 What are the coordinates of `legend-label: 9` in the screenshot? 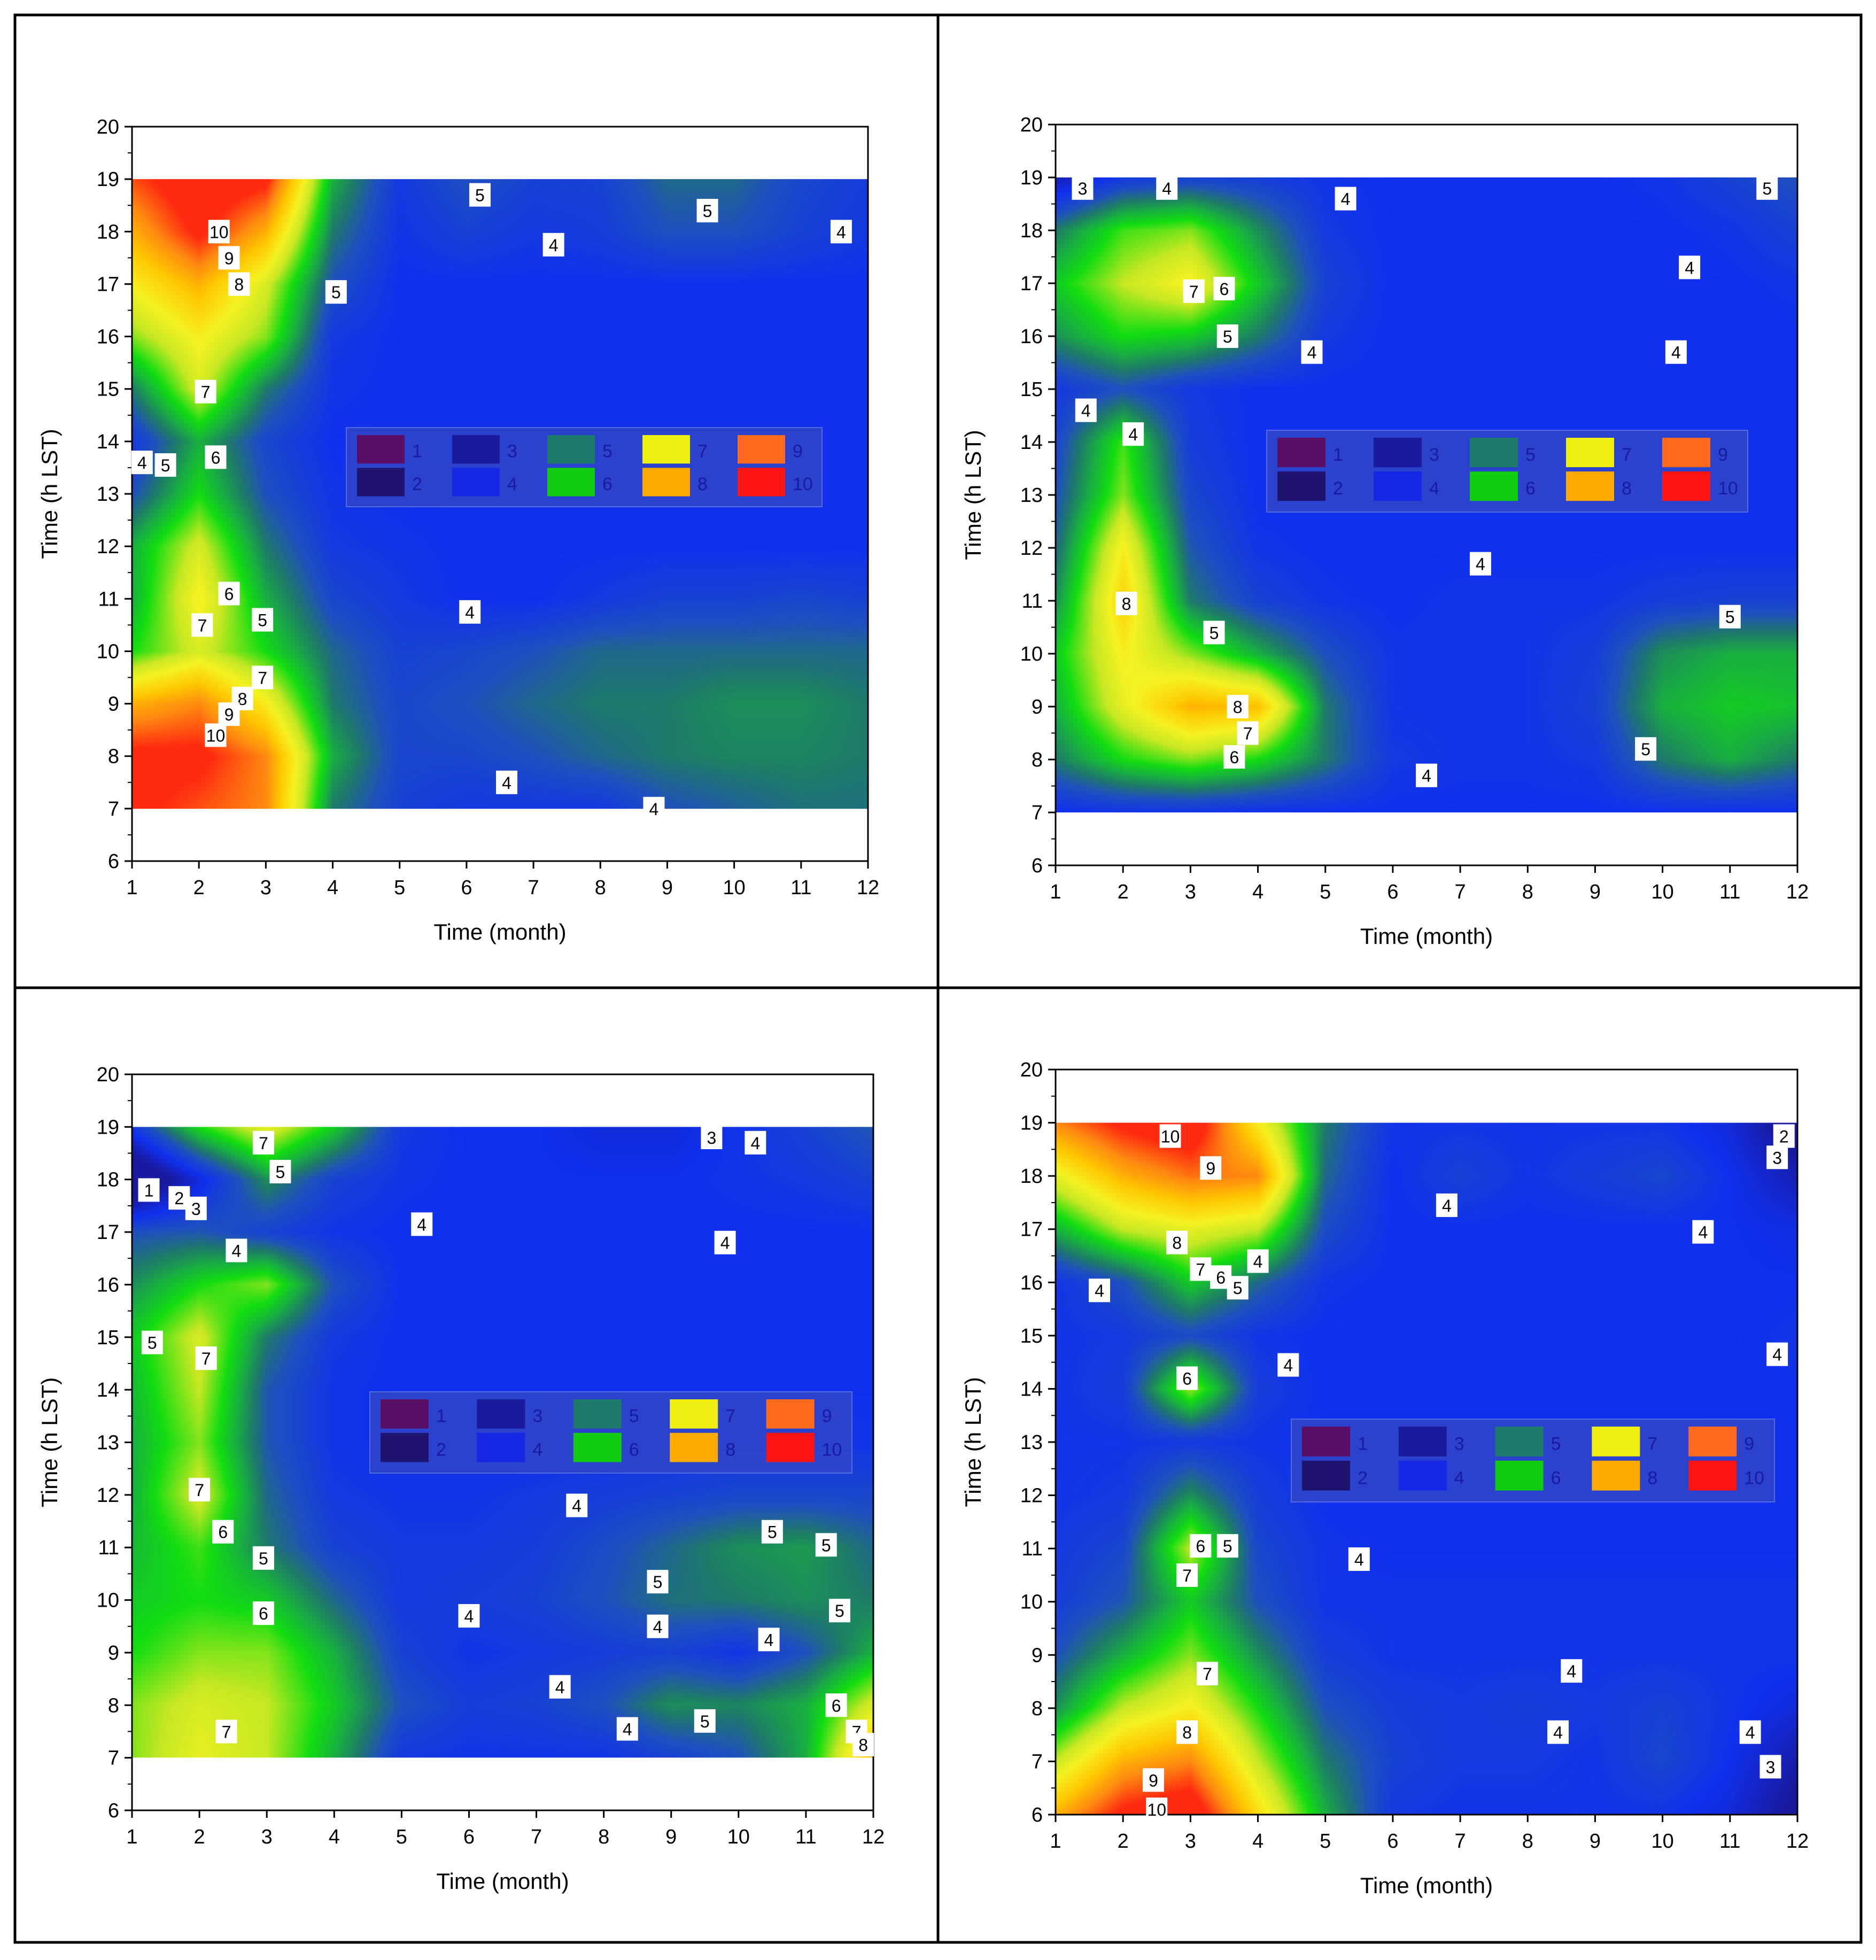 It's located at (1749, 1444).